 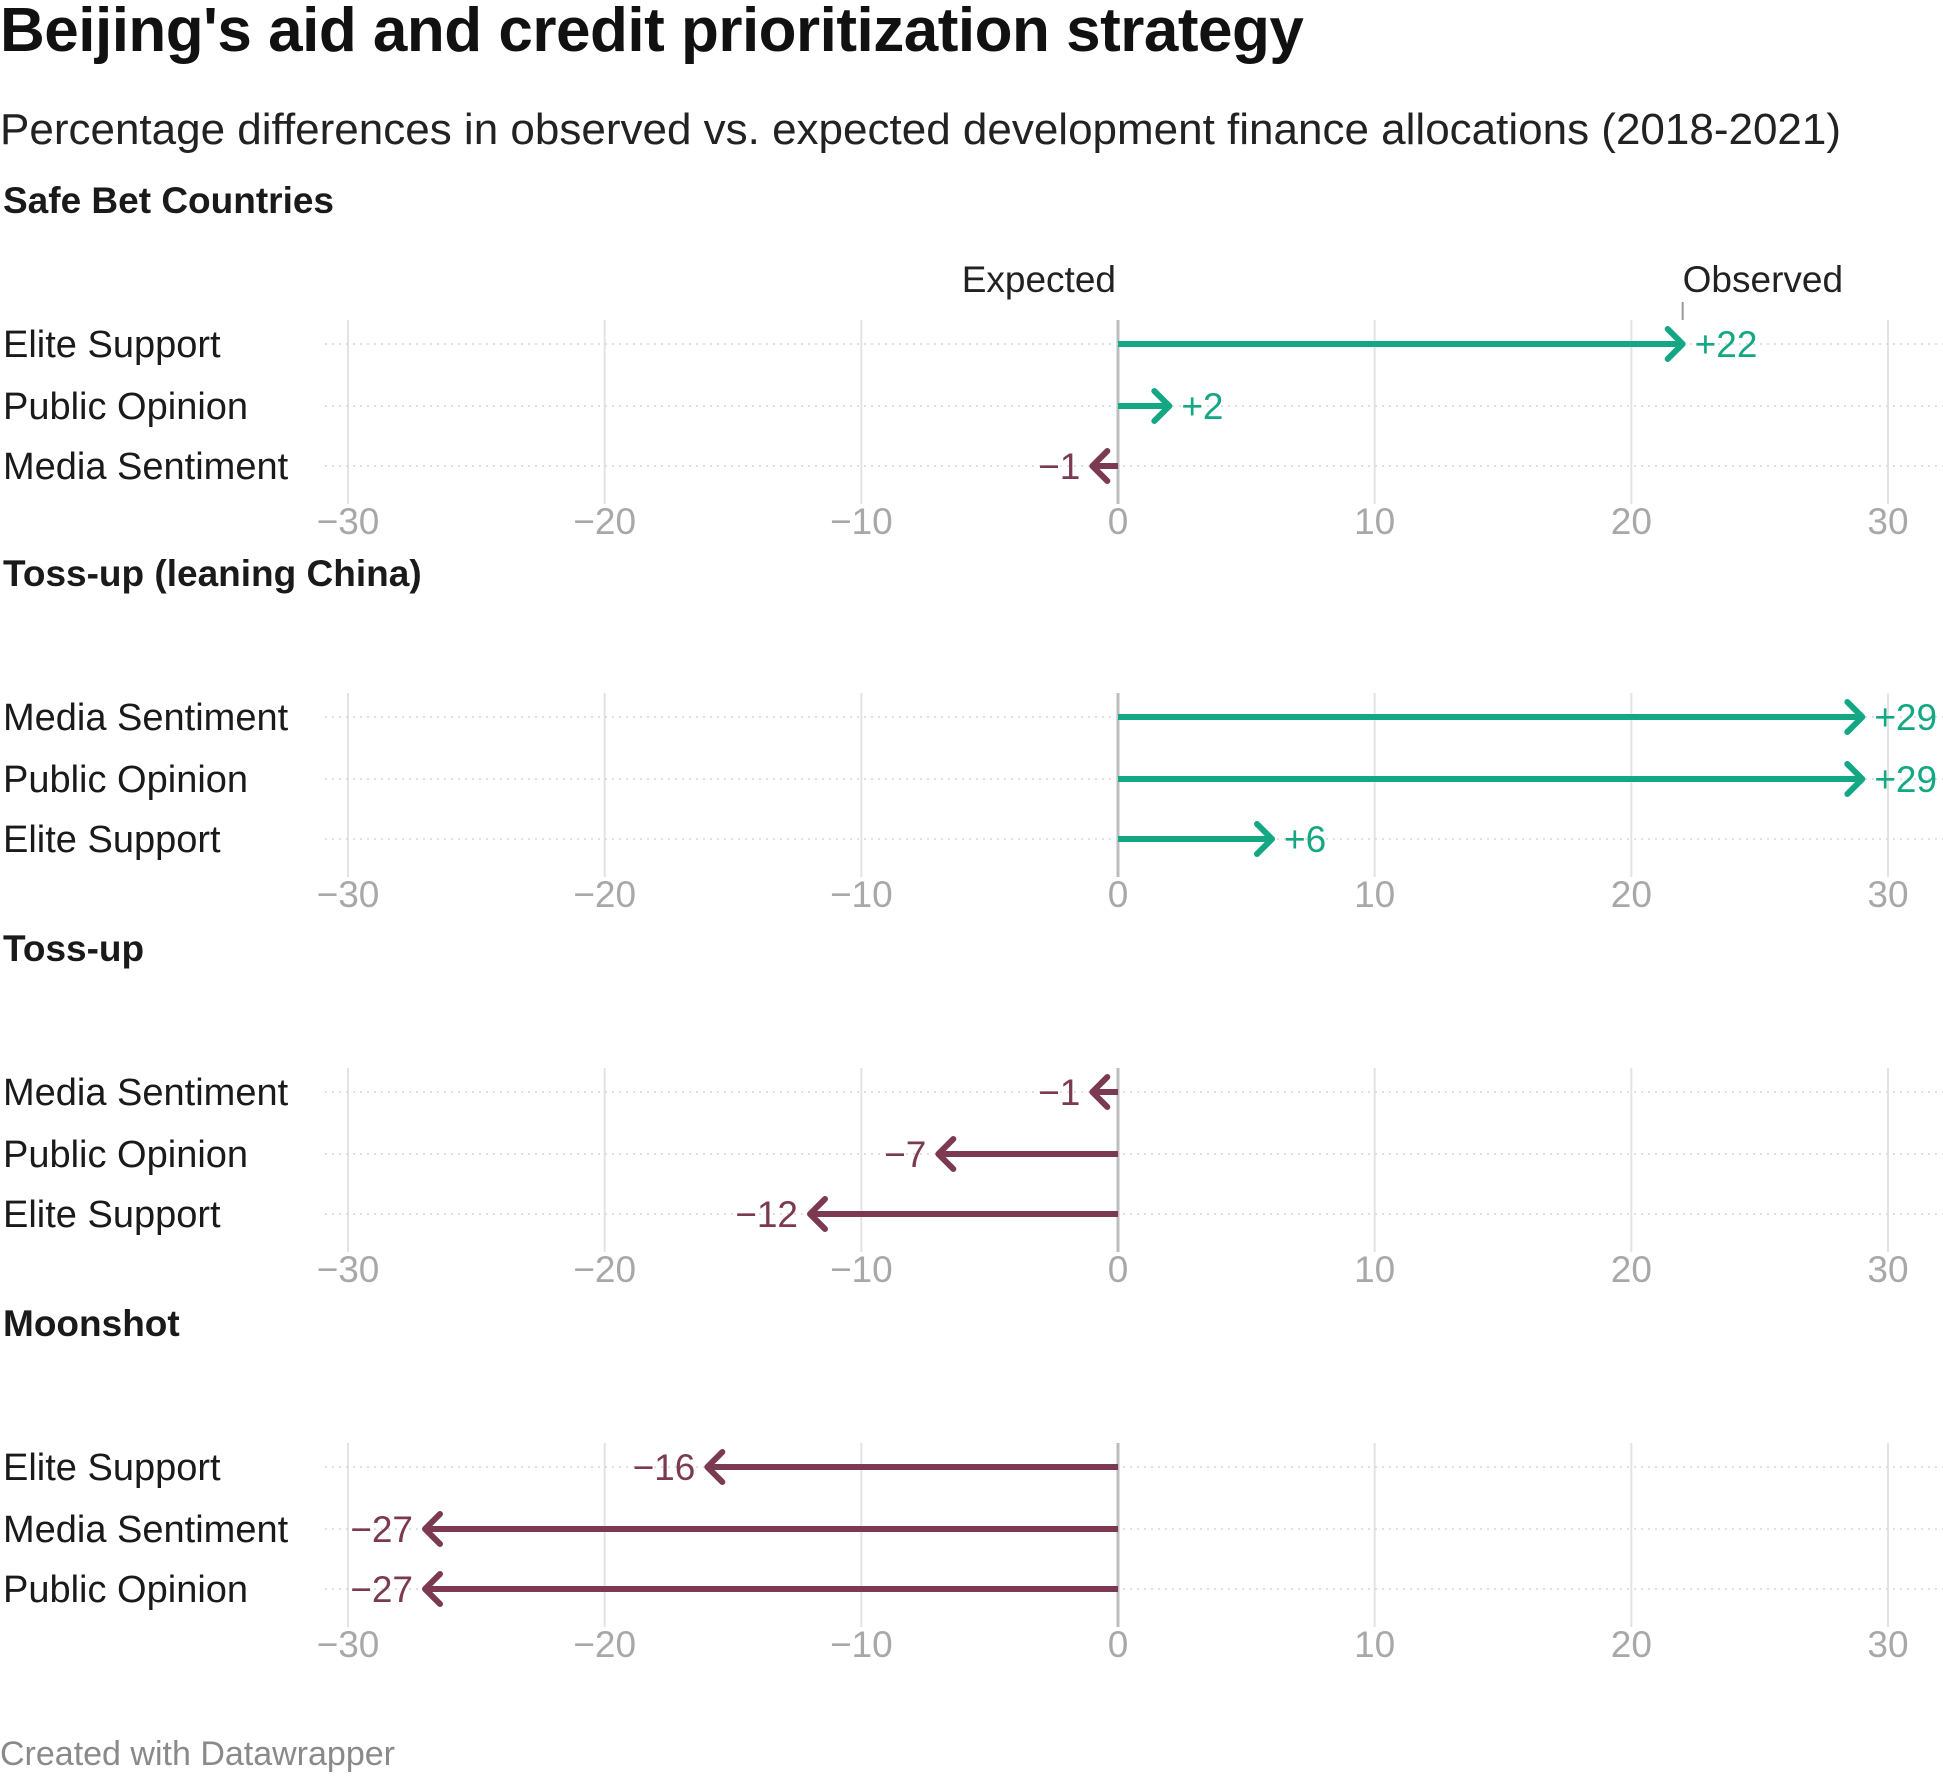 I want to click on observed-annotation: Observed, so click(x=1763, y=279).